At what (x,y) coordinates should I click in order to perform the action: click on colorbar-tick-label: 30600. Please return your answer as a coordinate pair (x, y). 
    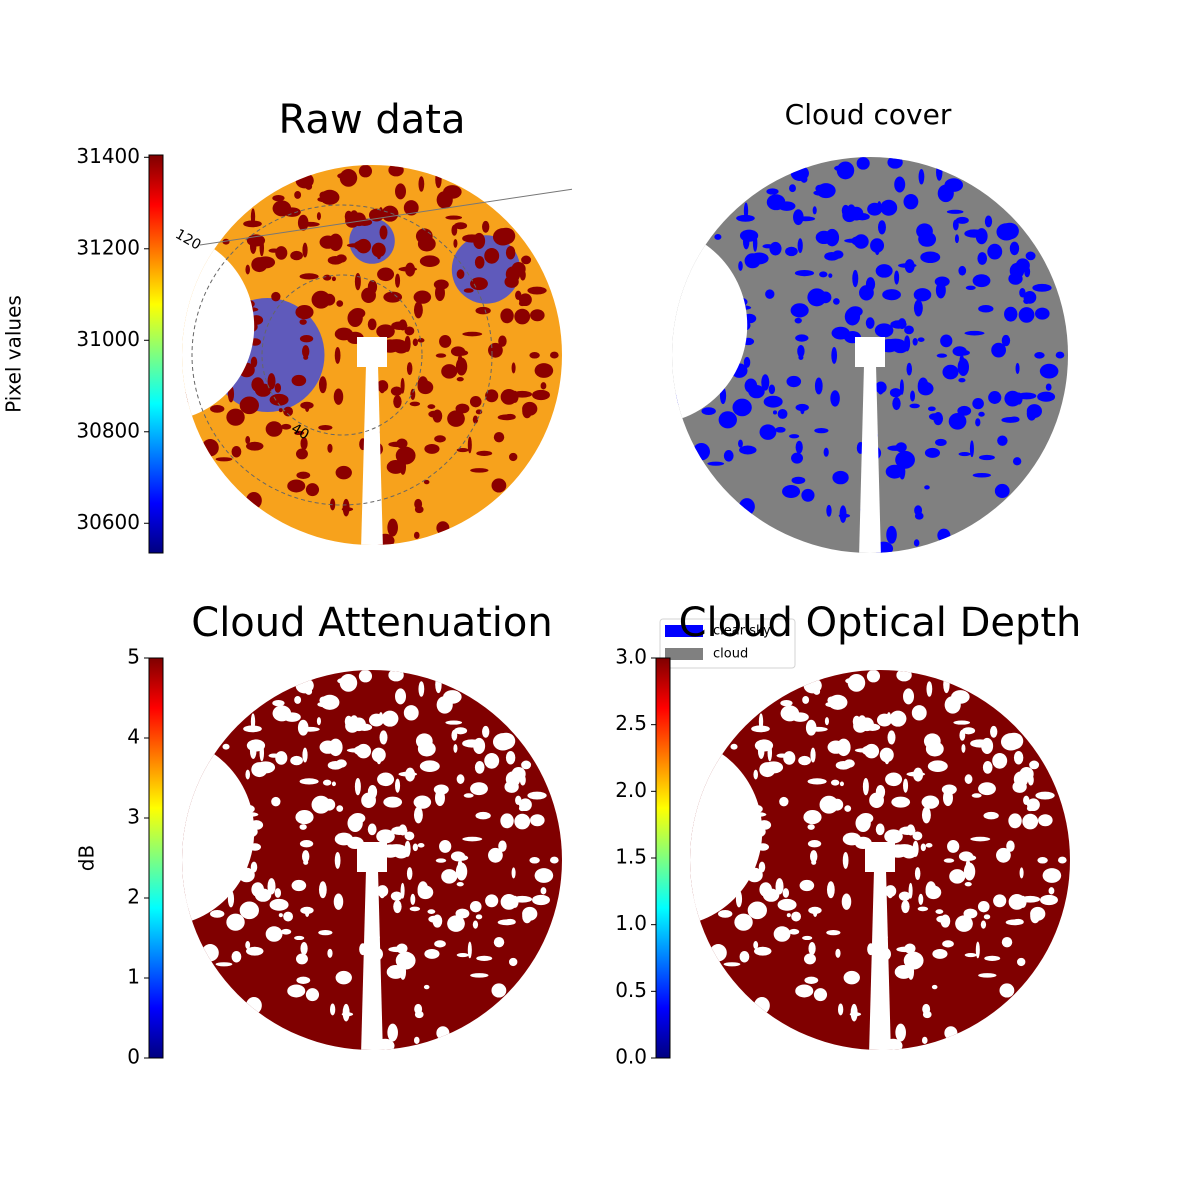
    Looking at the image, I should click on (108, 522).